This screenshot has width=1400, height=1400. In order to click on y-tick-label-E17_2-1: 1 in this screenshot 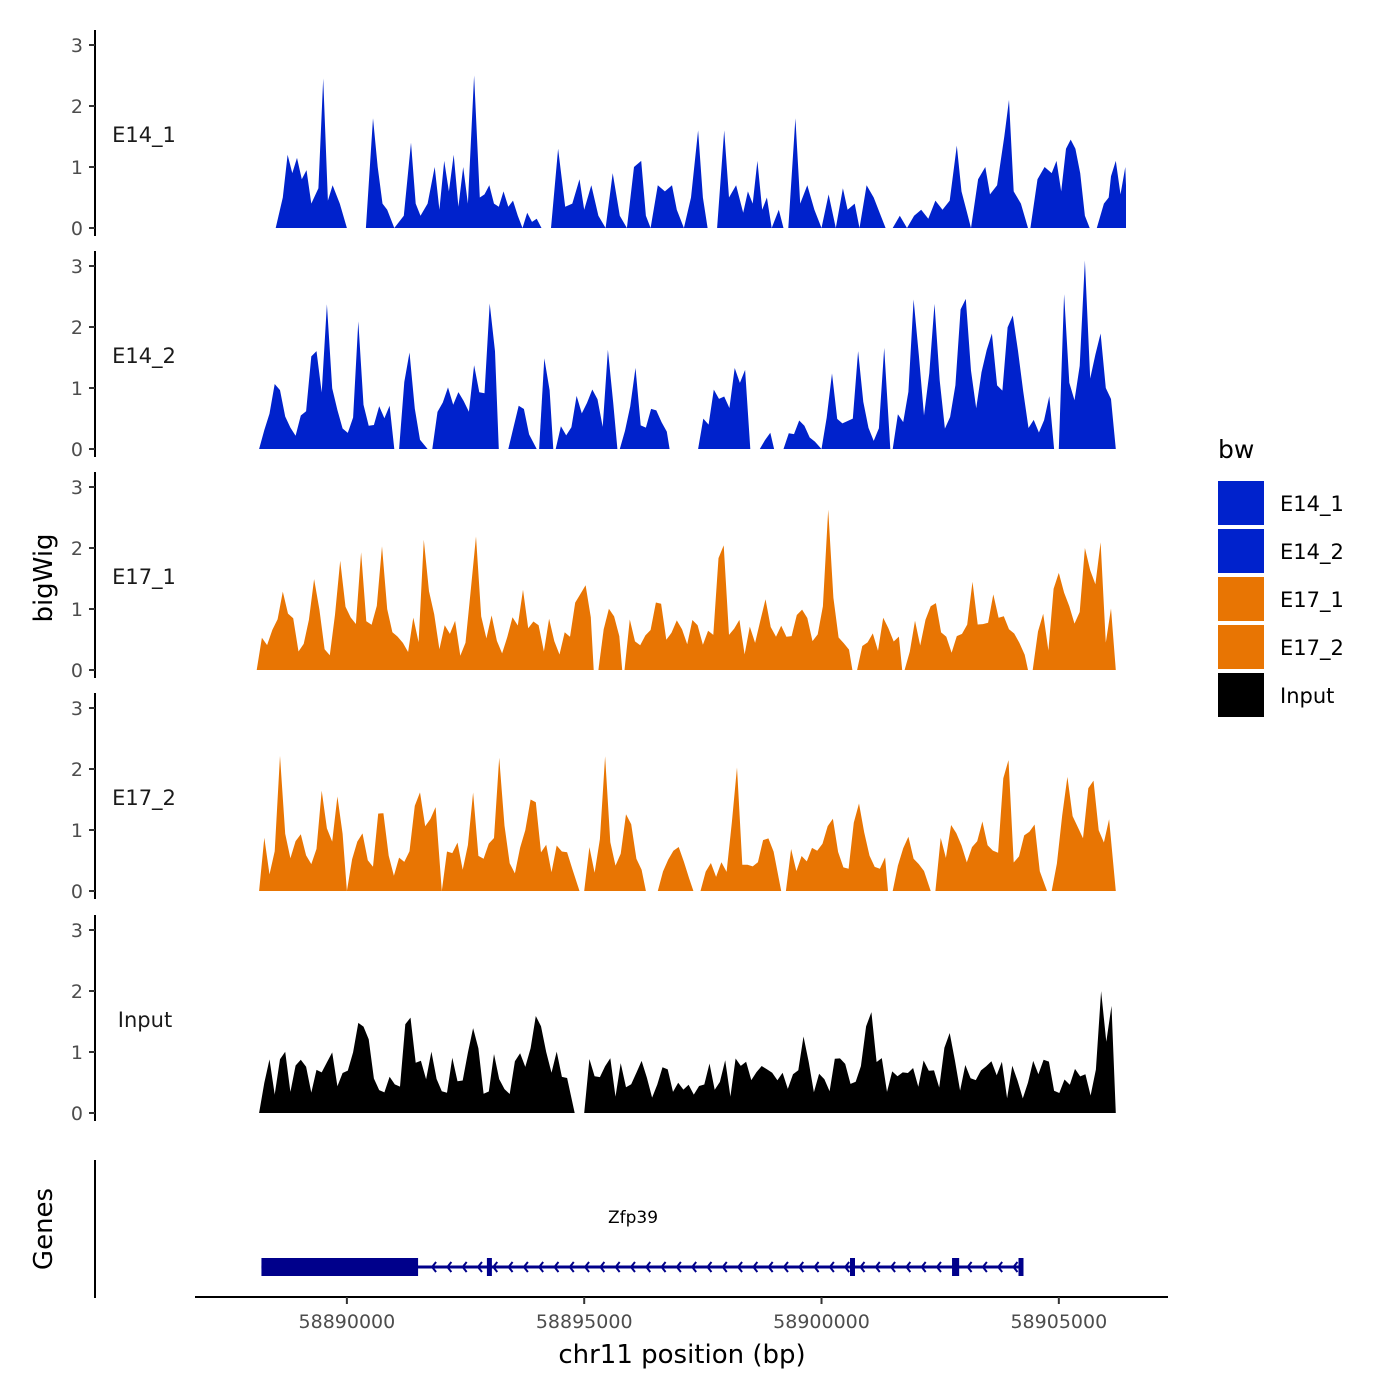, I will do `click(77, 831)`.